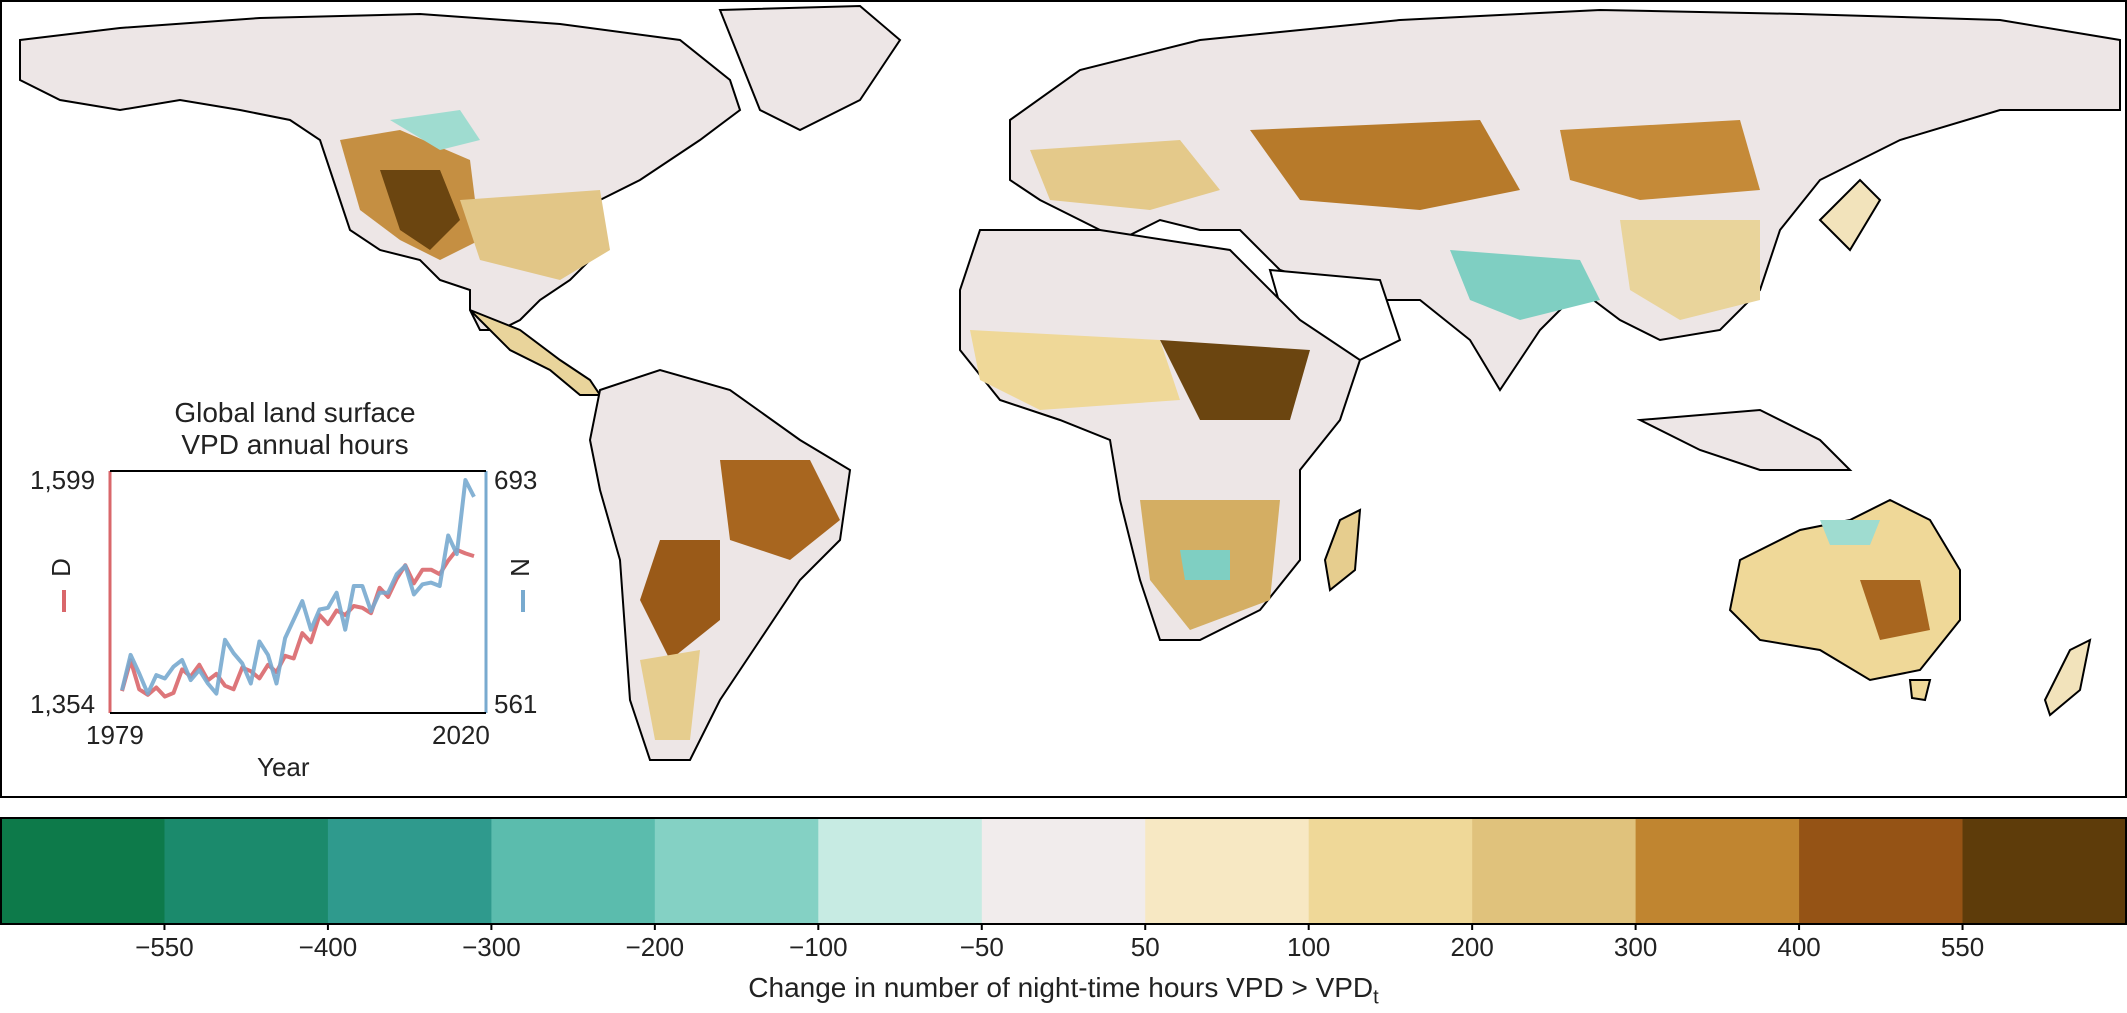 The image size is (2127, 1013). What do you see at coordinates (420, 210) in the screenshot?
I see `region-us-southwest-high` at bounding box center [420, 210].